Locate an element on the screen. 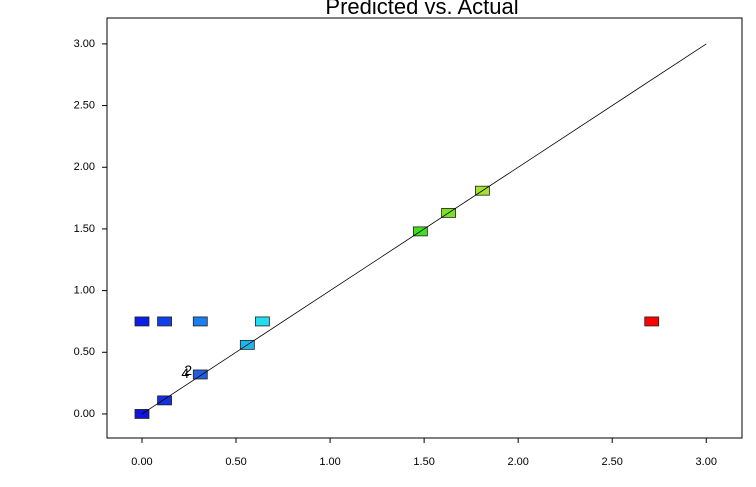 This screenshot has width=756, height=487. x-tick-label: 3.00 is located at coordinates (706, 462).